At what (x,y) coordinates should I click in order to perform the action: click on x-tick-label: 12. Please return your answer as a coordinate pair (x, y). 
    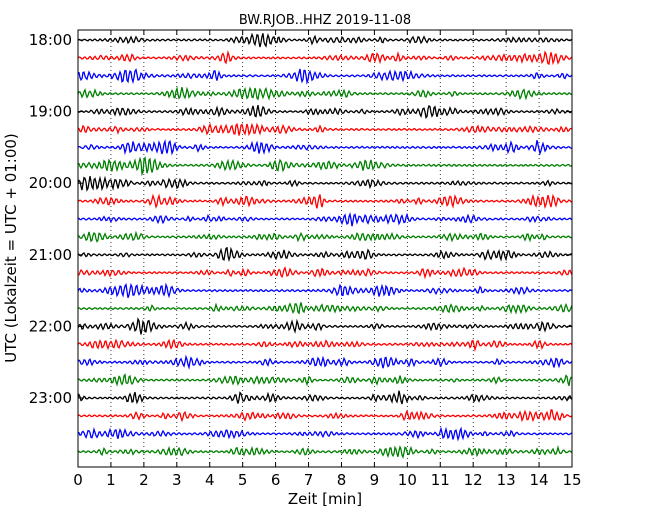
    Looking at the image, I should click on (473, 480).